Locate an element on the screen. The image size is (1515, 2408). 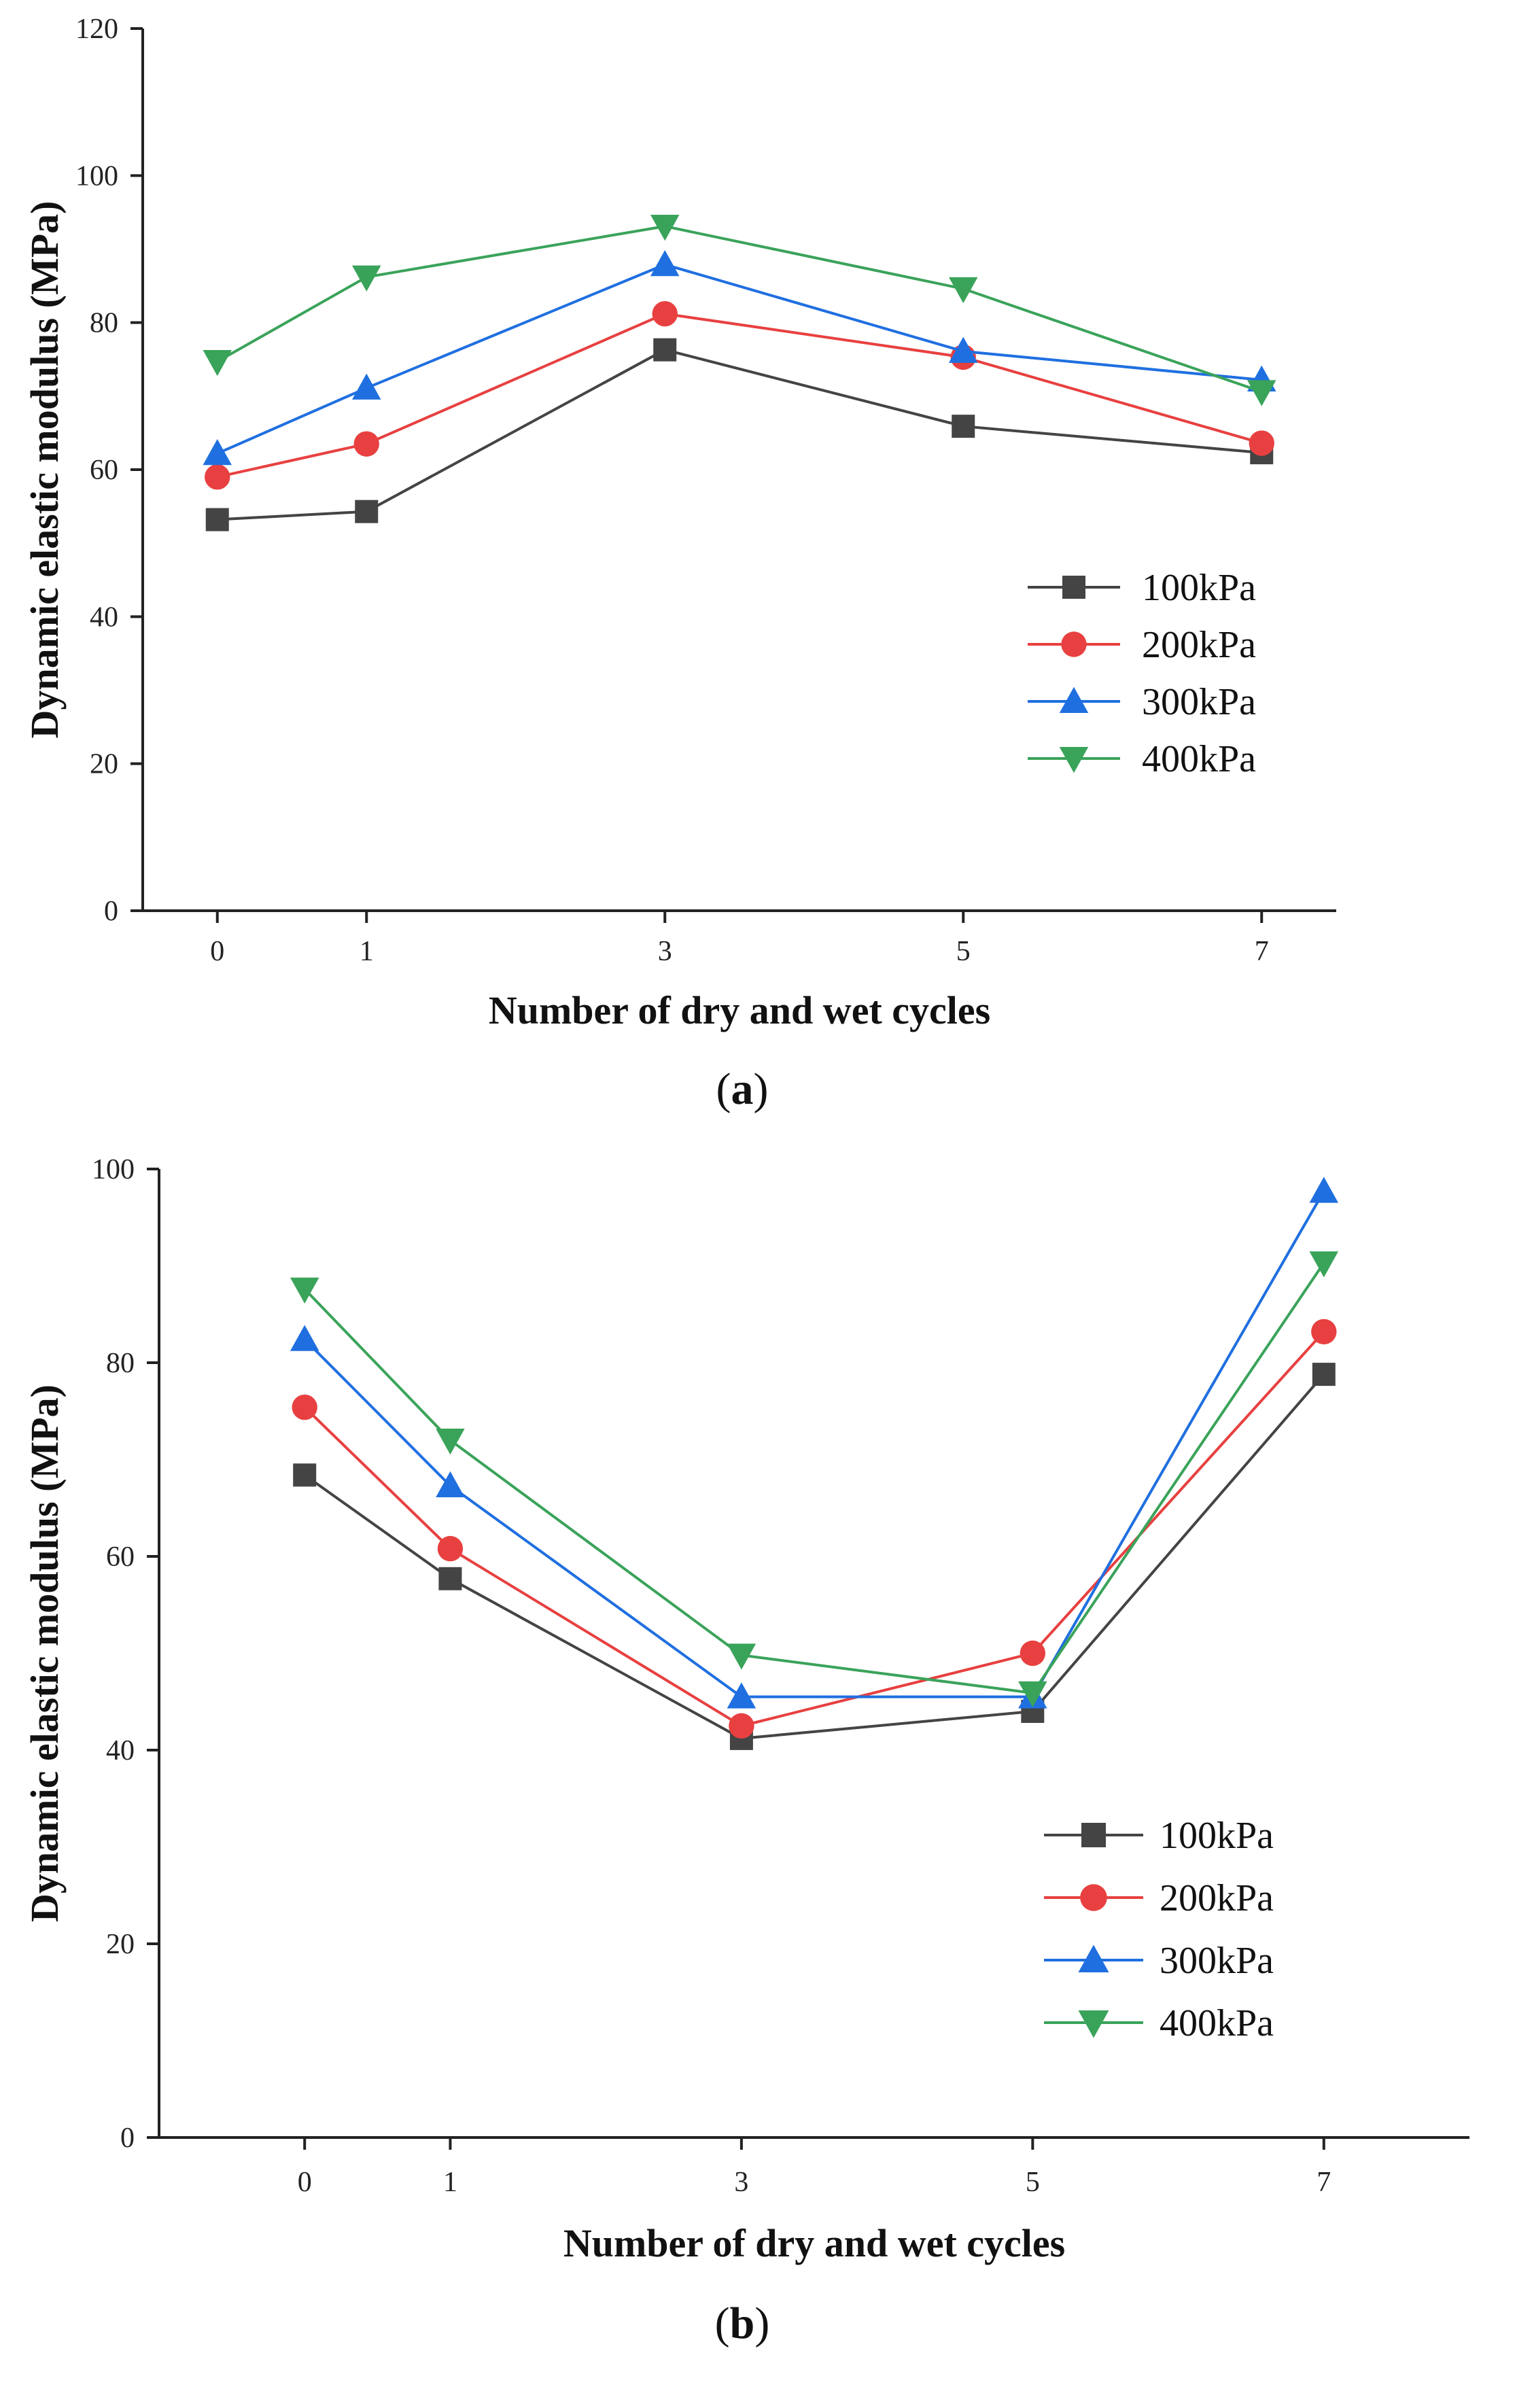
panel-caption: (a) is located at coordinates (742, 1089).